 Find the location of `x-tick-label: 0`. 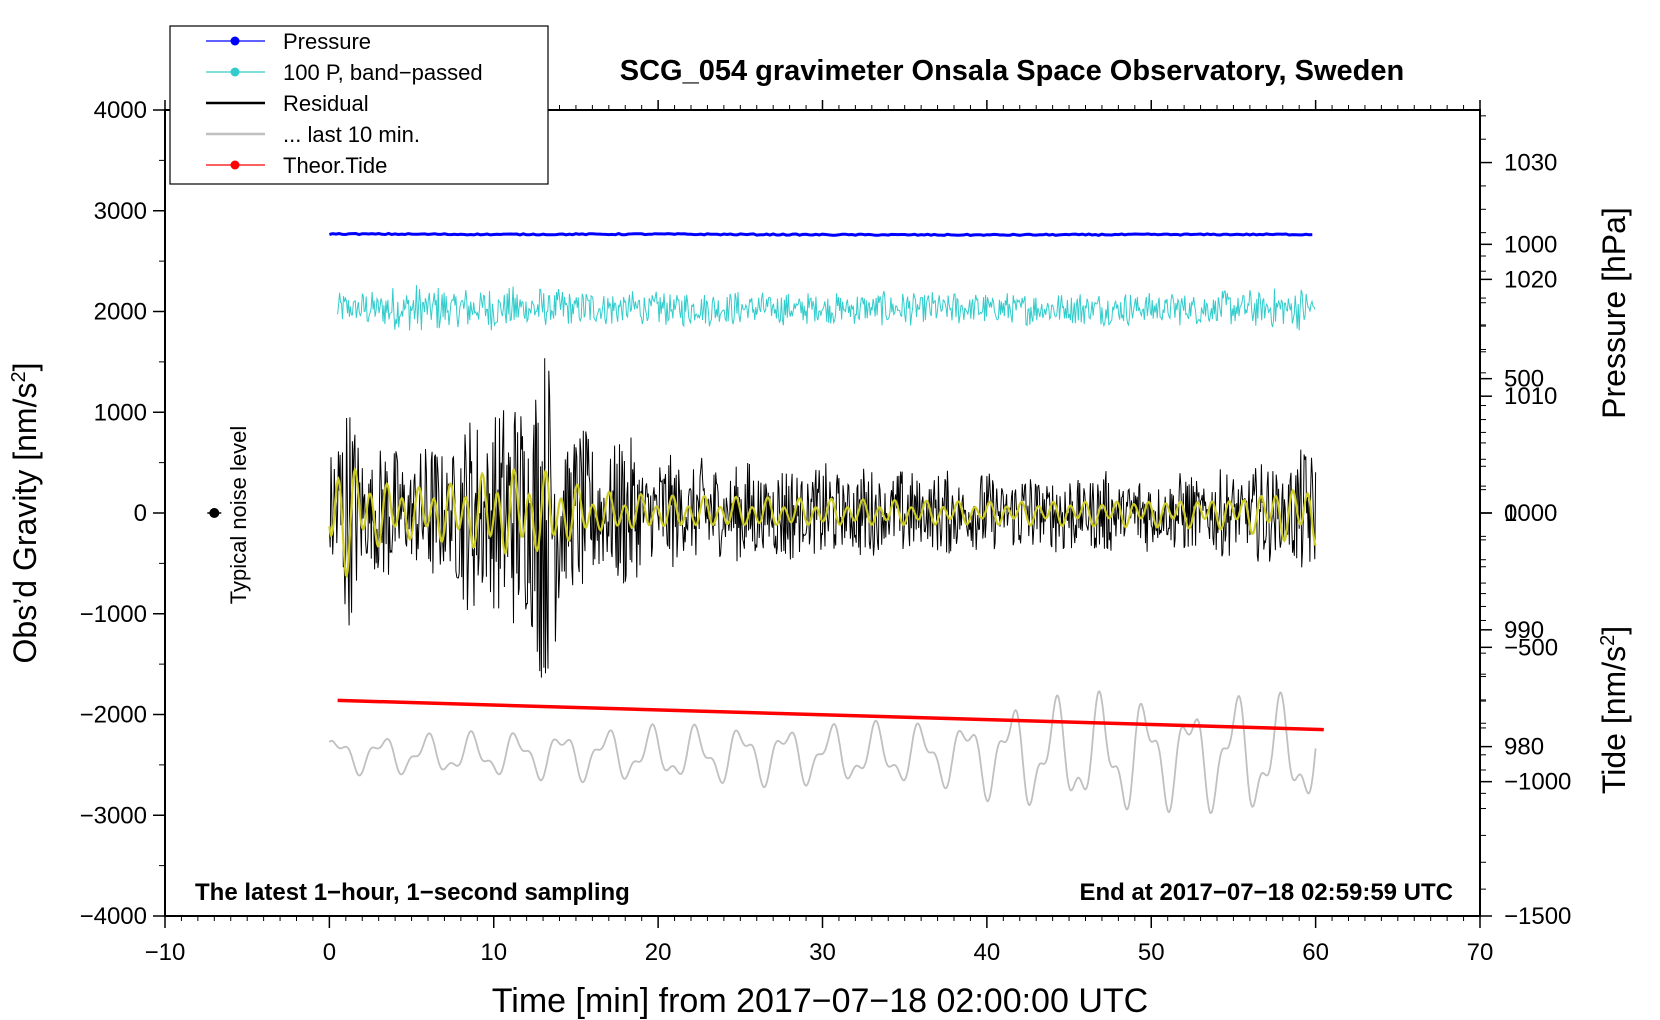

x-tick-label: 0 is located at coordinates (329, 952).